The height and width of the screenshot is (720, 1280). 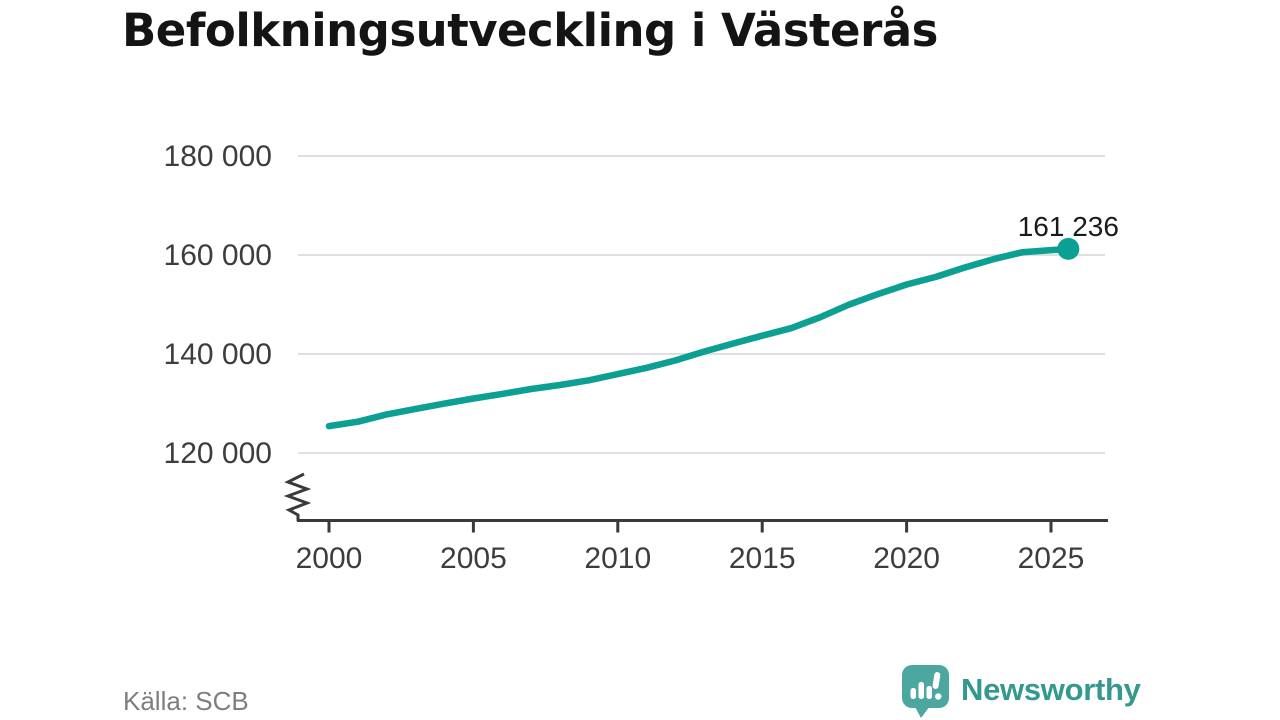 What do you see at coordinates (936, 680) in the screenshot?
I see `exclamation-bar` at bounding box center [936, 680].